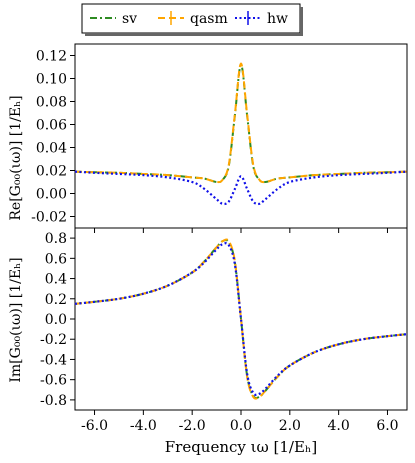 The width and height of the screenshot is (415, 463). Describe the element at coordinates (290, 426) in the screenshot. I see `x-tick-label: 2.0` at that location.